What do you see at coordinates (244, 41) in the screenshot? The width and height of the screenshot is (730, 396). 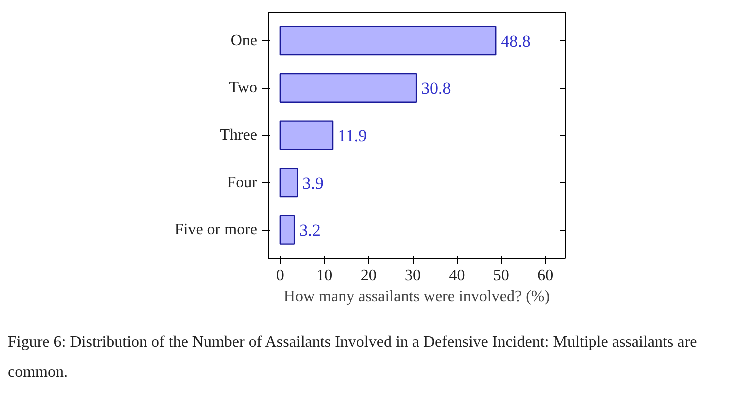 I see `y-tick-label: One` at bounding box center [244, 41].